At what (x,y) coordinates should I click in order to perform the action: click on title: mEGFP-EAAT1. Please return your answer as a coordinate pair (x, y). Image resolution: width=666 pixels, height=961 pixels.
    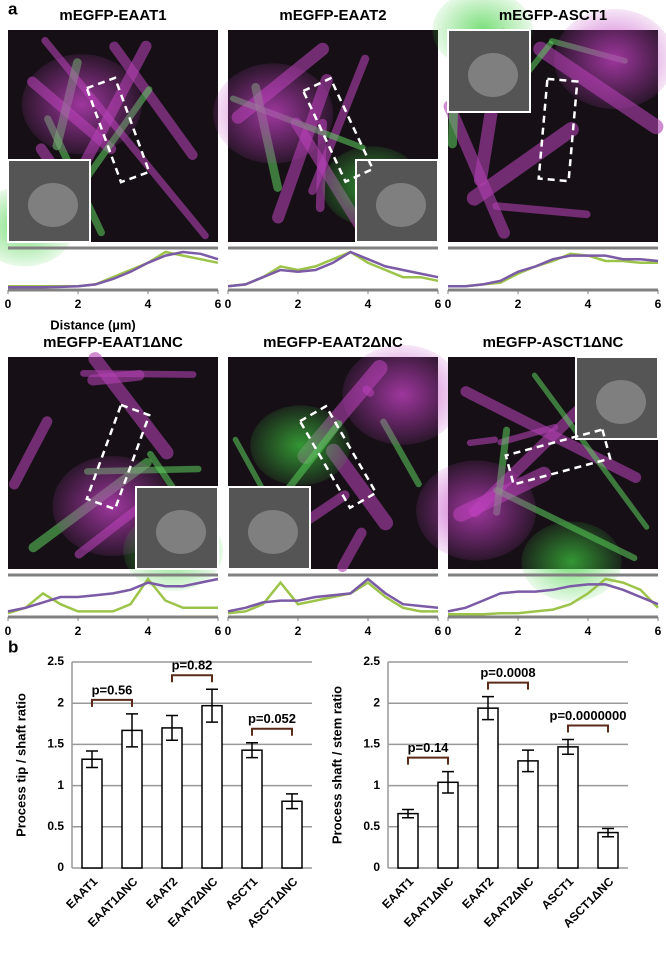
    Looking at the image, I should click on (112, 15).